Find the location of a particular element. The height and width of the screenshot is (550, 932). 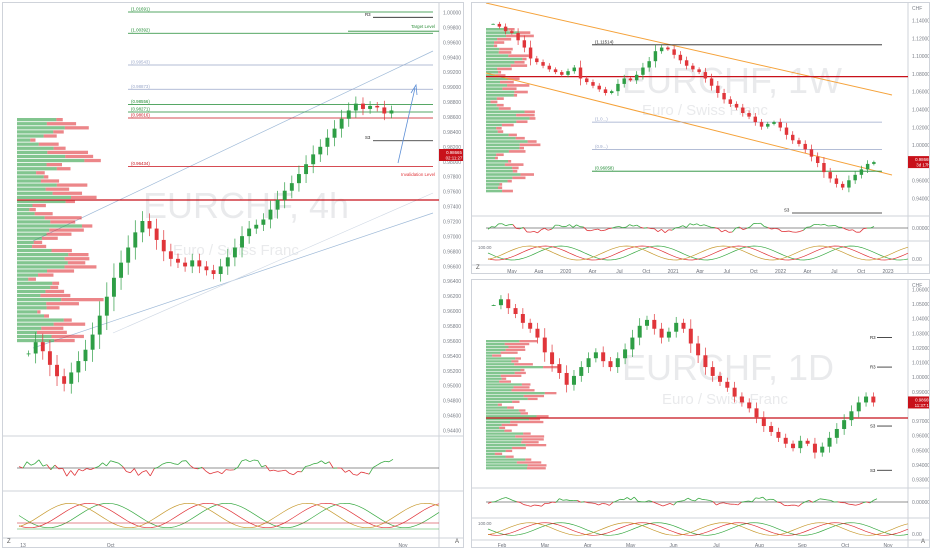

channel-line is located at coordinates (273, 263).